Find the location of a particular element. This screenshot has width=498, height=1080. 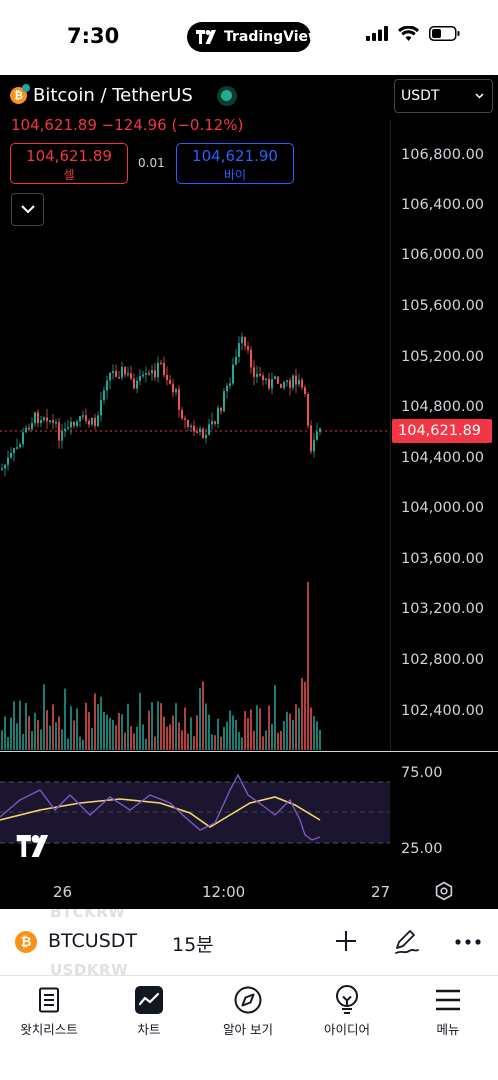

tab-ideas: 아이디어 is located at coordinates (347, 1011).